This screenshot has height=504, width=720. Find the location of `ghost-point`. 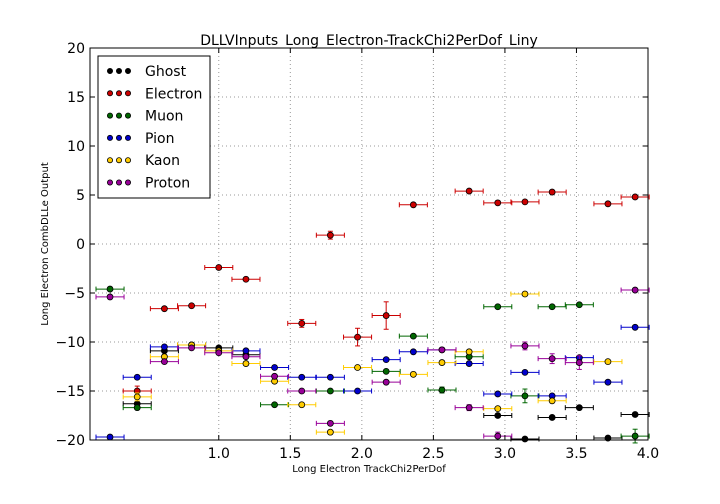

ghost-point is located at coordinates (635, 414).